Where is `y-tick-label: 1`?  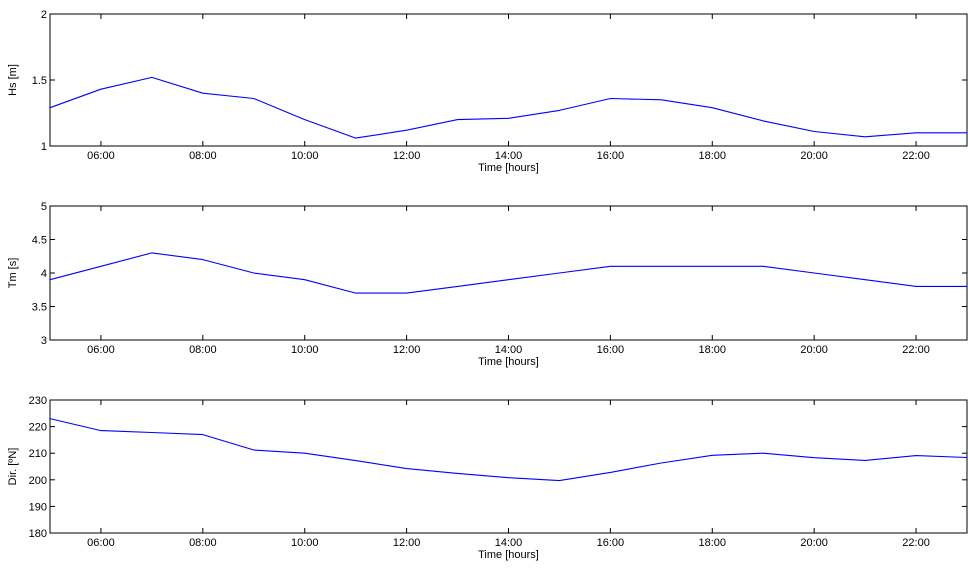 y-tick-label: 1 is located at coordinates (44, 147).